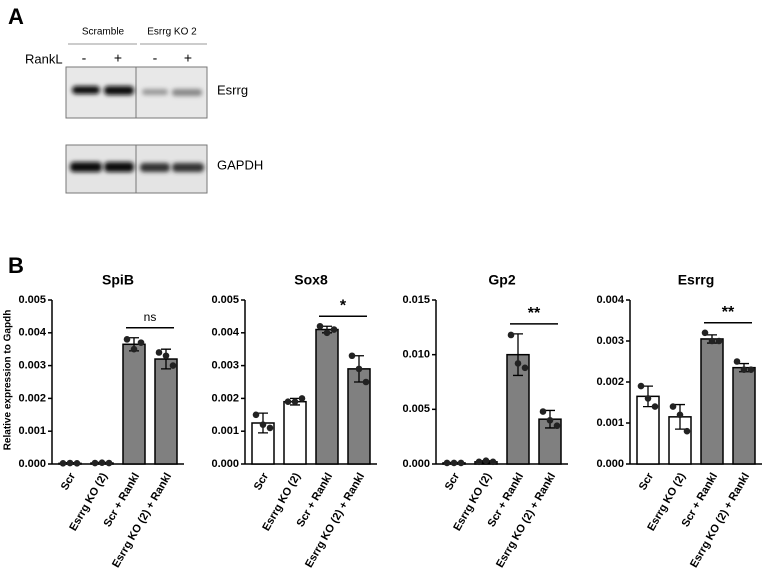  What do you see at coordinates (343, 305) in the screenshot?
I see `significance-label: *` at bounding box center [343, 305].